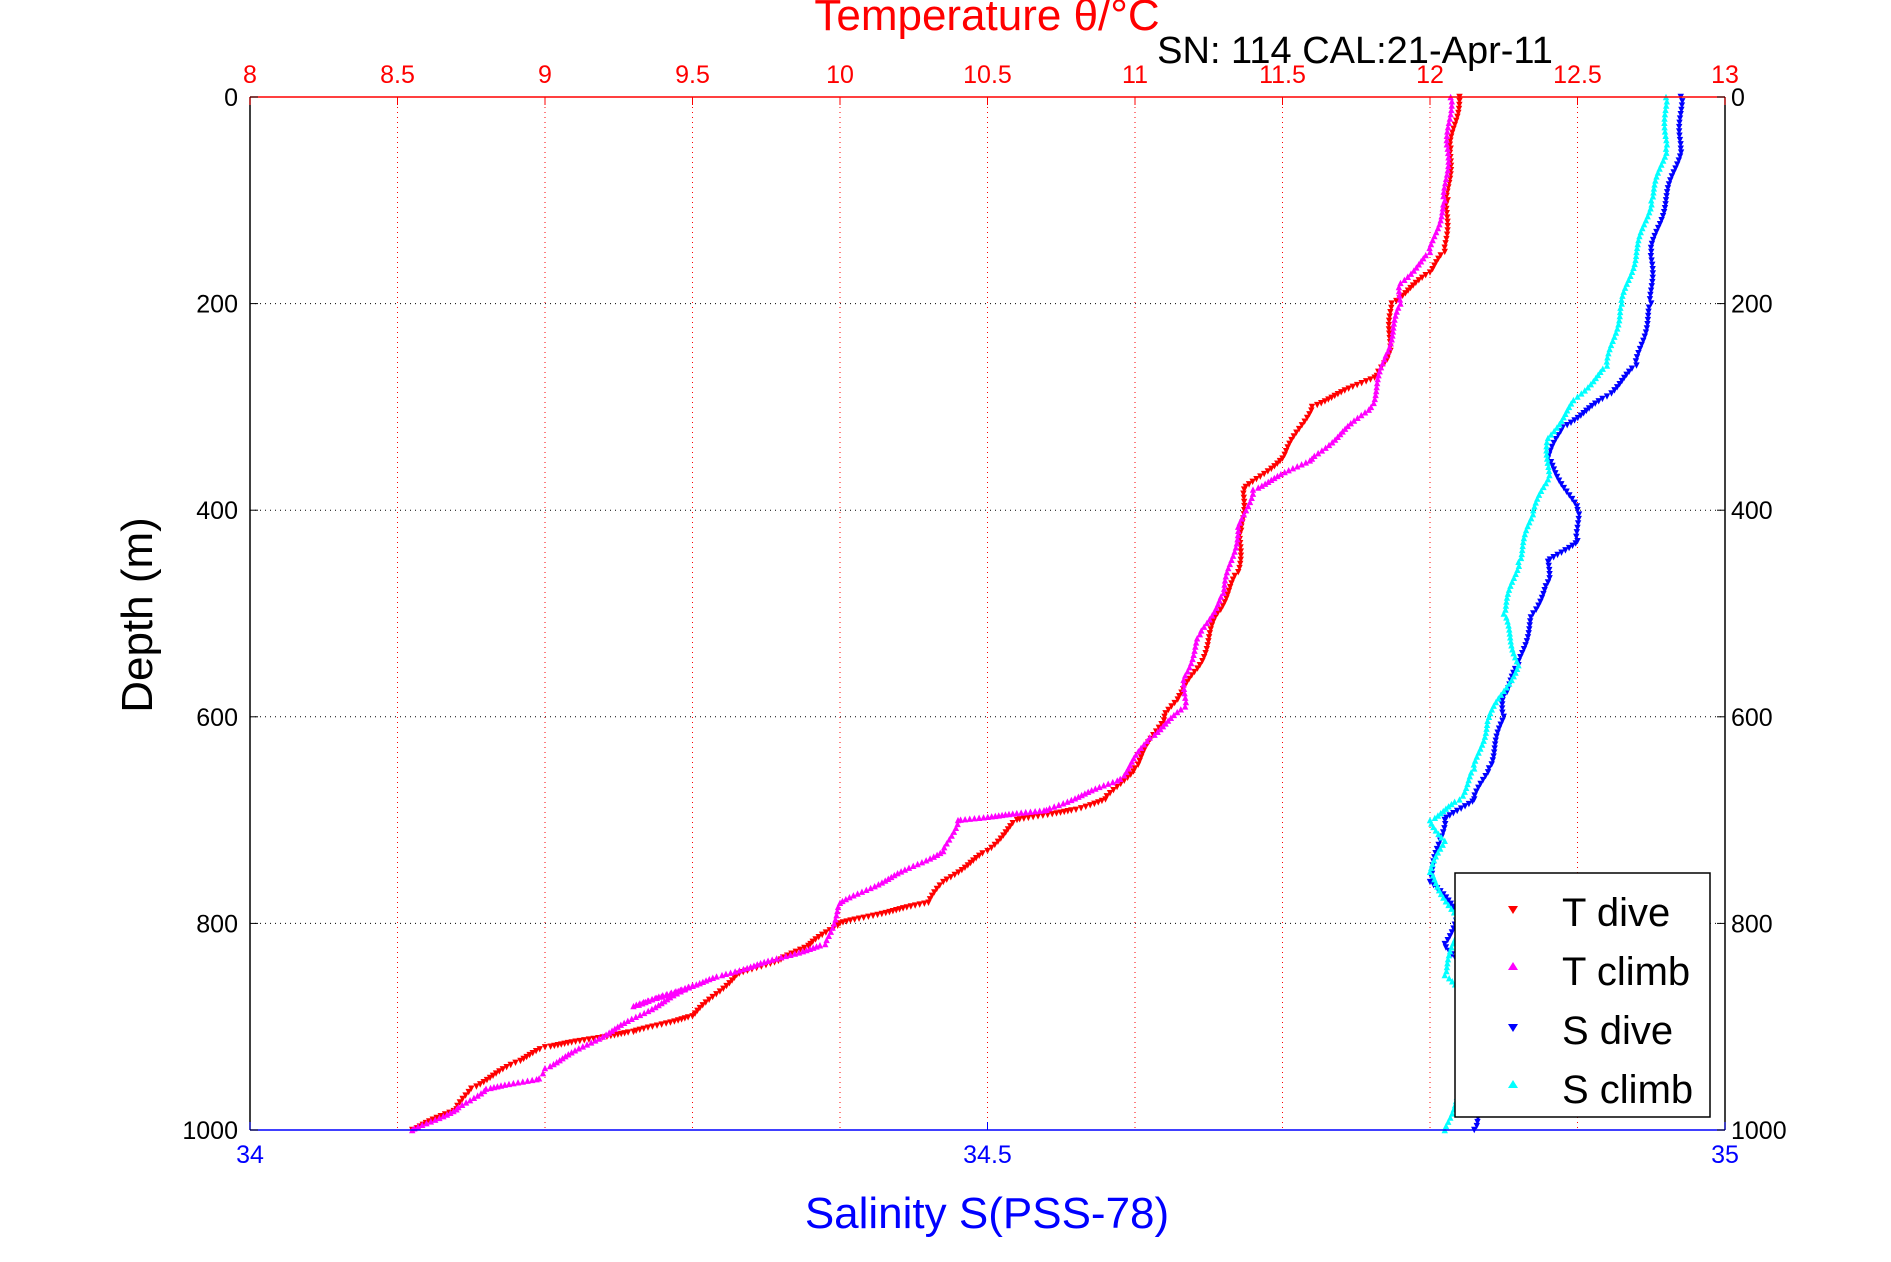 The width and height of the screenshot is (1891, 1262). Describe the element at coordinates (1582, 995) in the screenshot. I see `legend: T dive T climb S dive S climb` at that location.